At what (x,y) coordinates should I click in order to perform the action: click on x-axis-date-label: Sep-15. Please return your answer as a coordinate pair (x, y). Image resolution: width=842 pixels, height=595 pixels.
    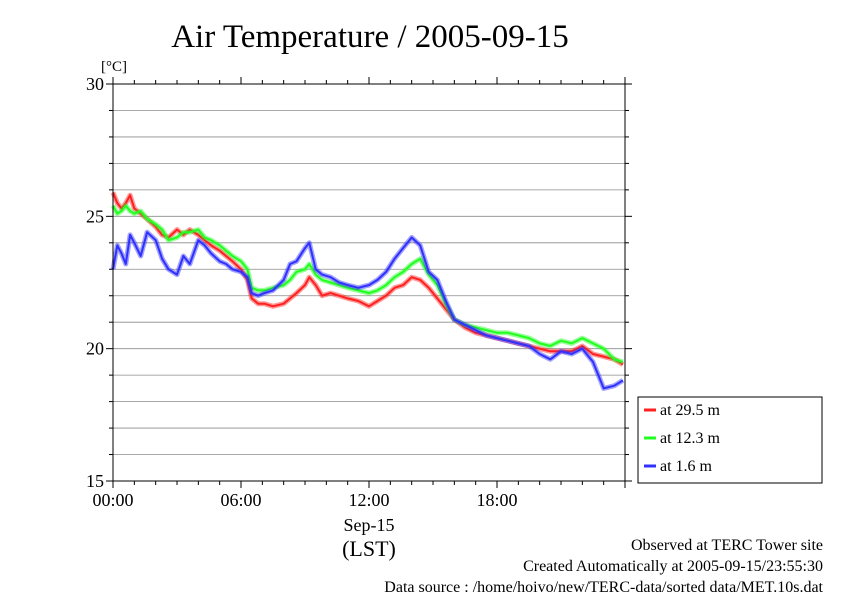
    Looking at the image, I should click on (369, 525).